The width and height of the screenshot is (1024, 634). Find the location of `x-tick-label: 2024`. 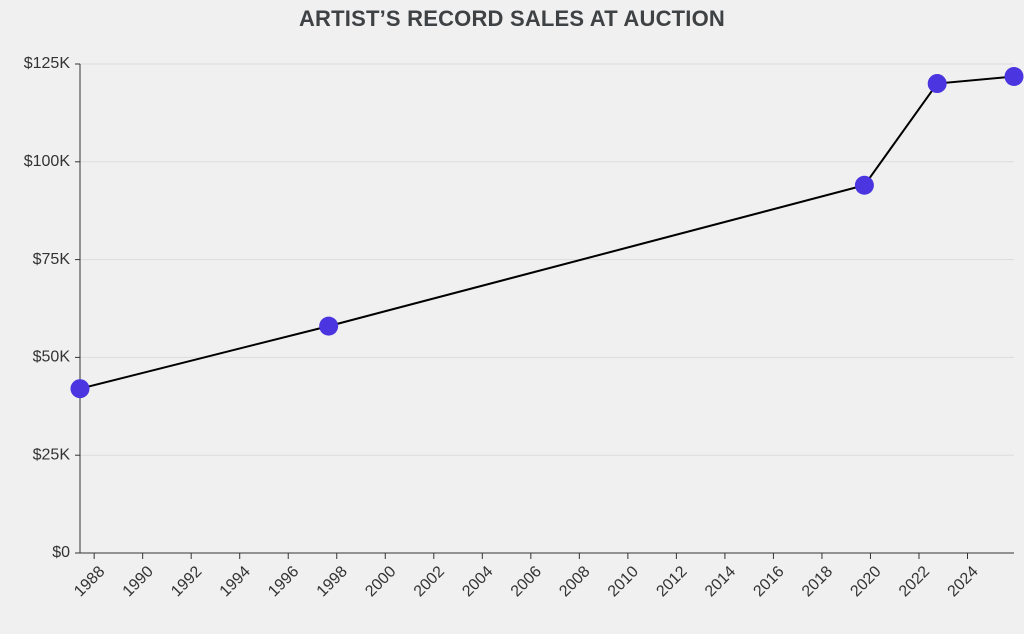

x-tick-label: 2024 is located at coordinates (962, 581).